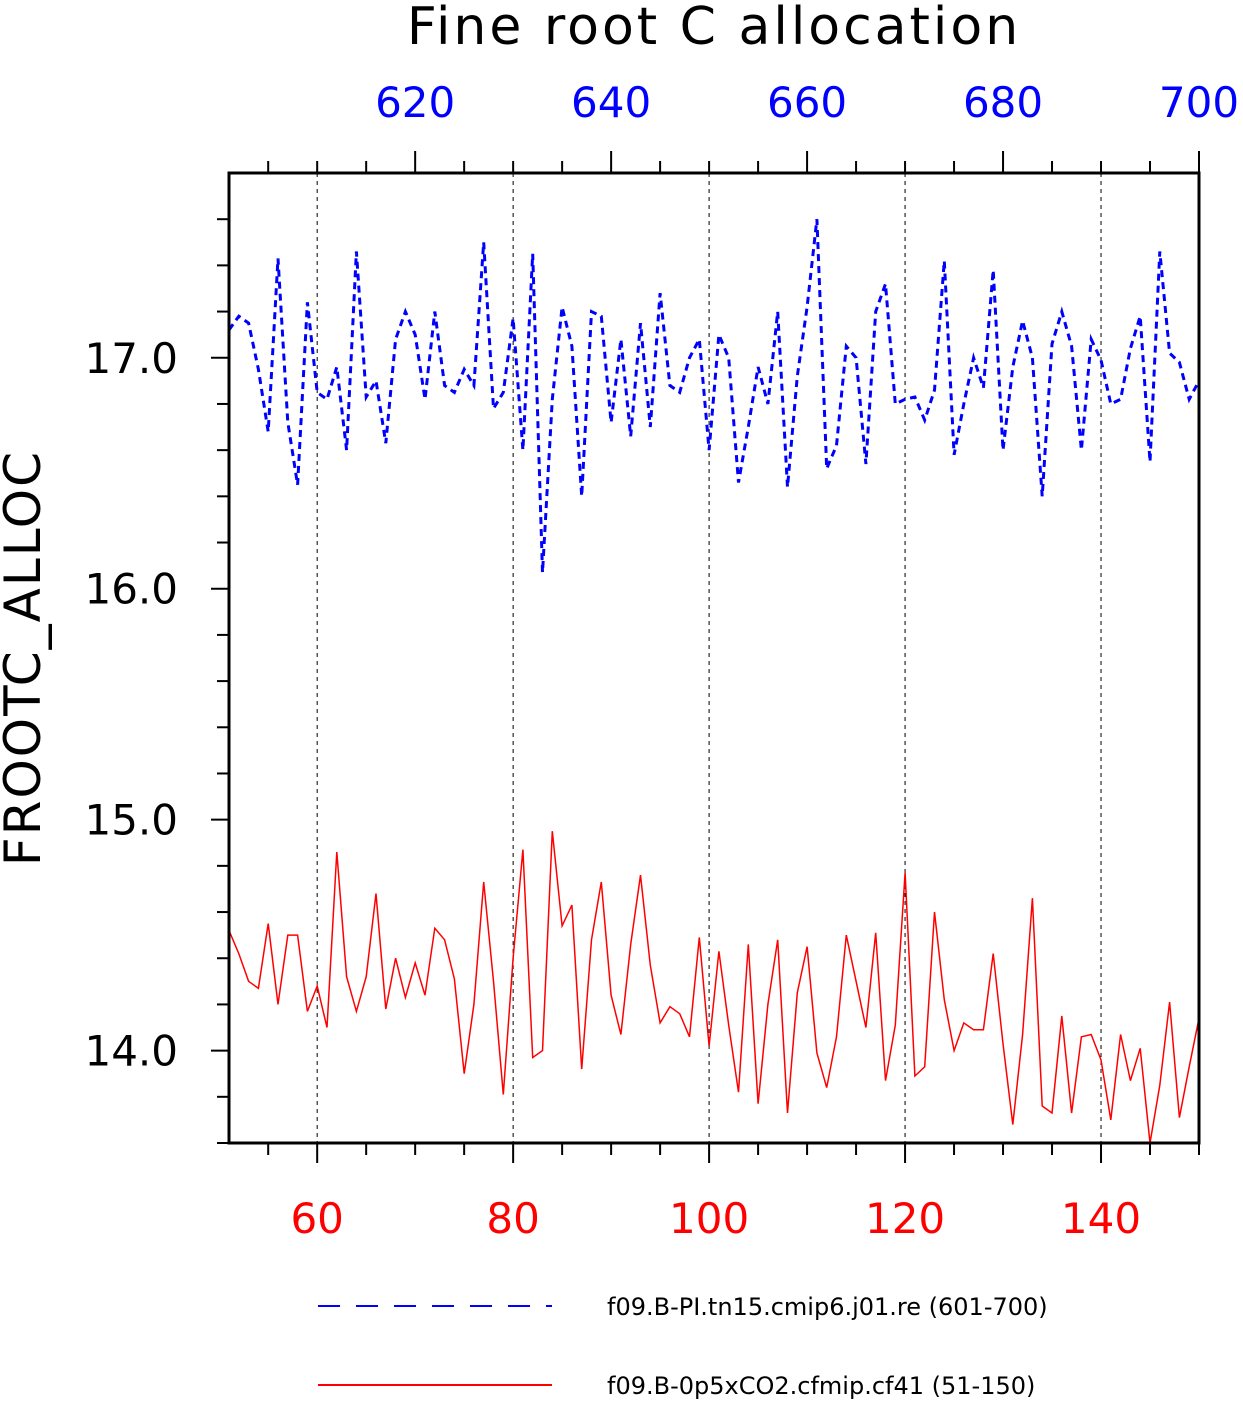 The image size is (1243, 1401). I want to click on bottom-tick-label-60: 60, so click(316, 1218).